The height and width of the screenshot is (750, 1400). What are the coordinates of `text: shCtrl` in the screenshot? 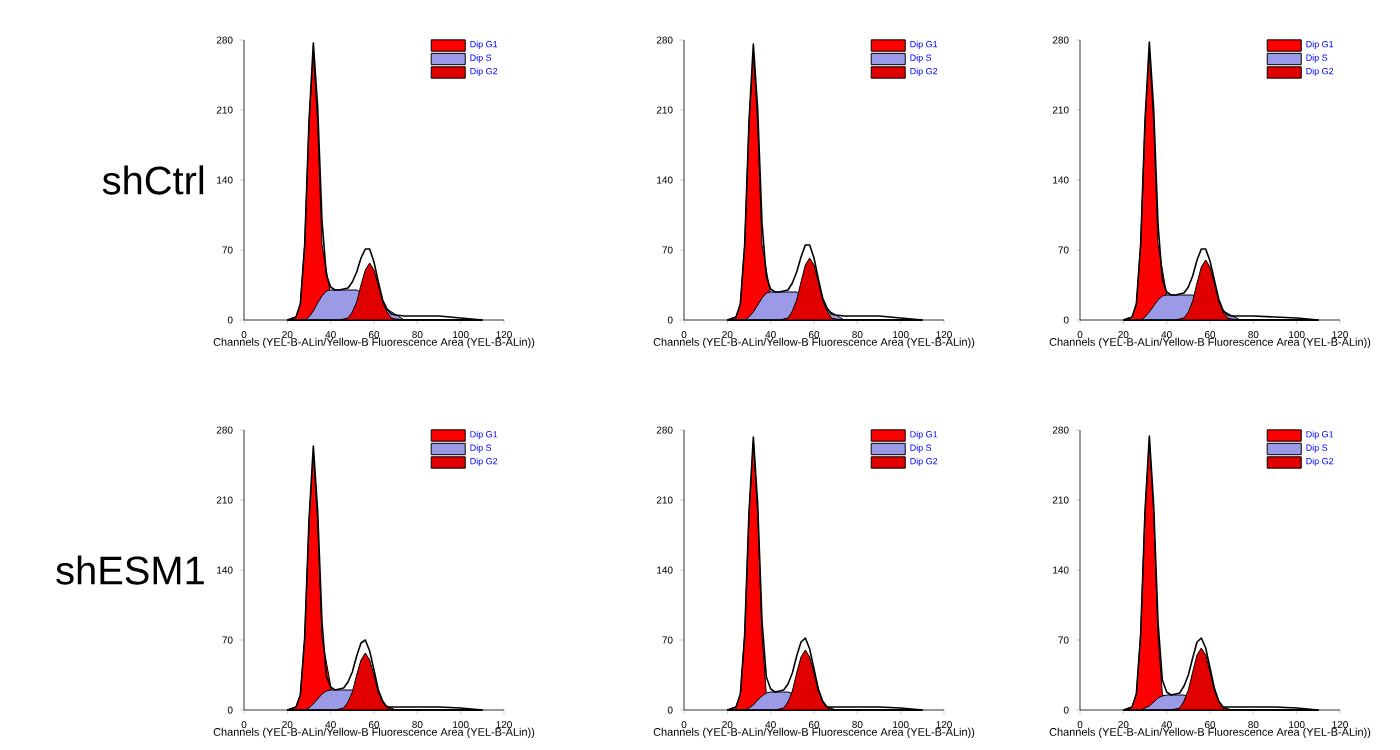 It's located at (153, 180).